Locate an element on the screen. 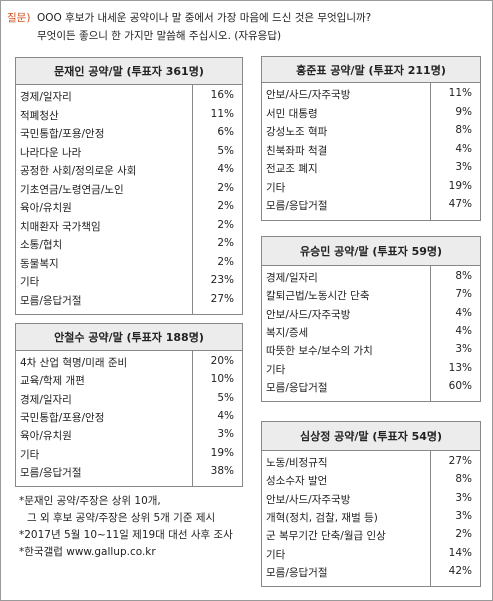 This screenshot has height=601, width=493. row-value: 13% is located at coordinates (460, 367).